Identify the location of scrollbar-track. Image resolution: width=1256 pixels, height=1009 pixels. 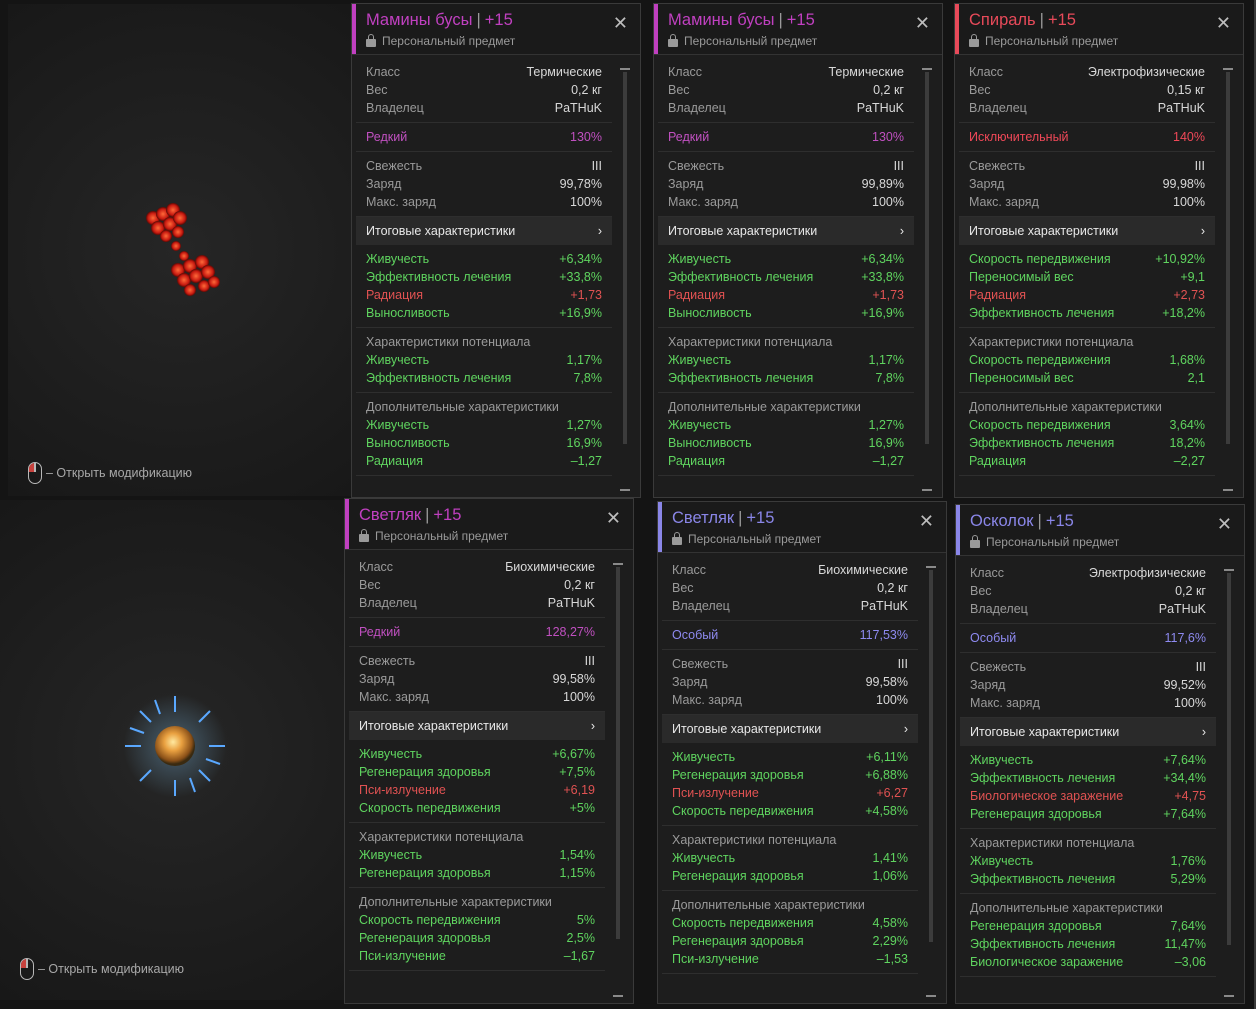
(618, 780).